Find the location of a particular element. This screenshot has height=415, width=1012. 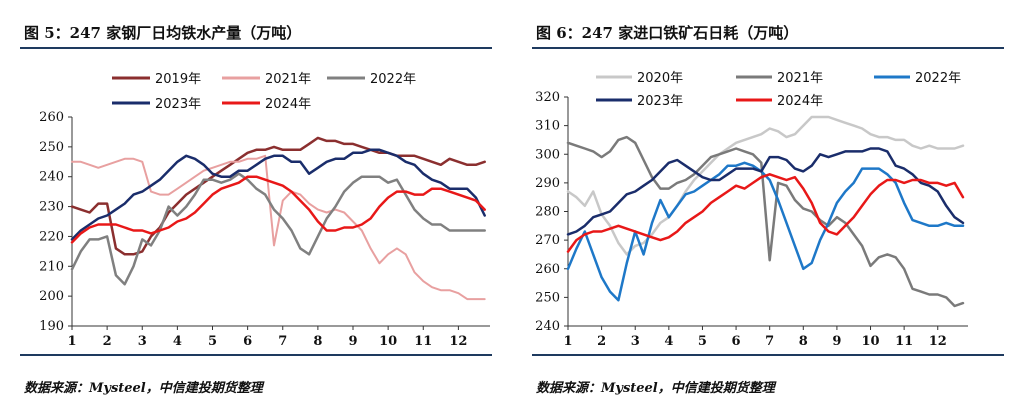

y-tick-label: 300 is located at coordinates (547, 154).